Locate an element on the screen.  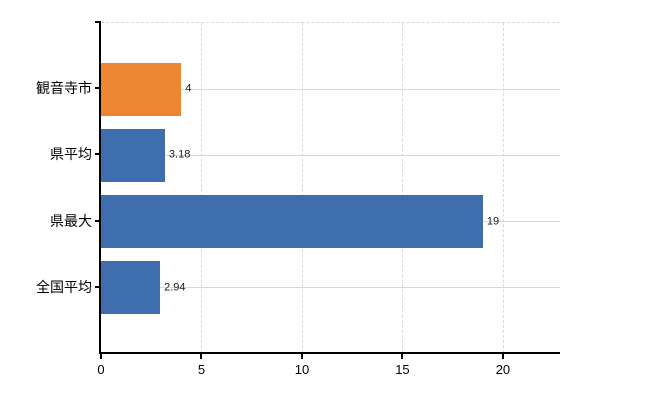
category-label: 全国平均 is located at coordinates (64, 286).